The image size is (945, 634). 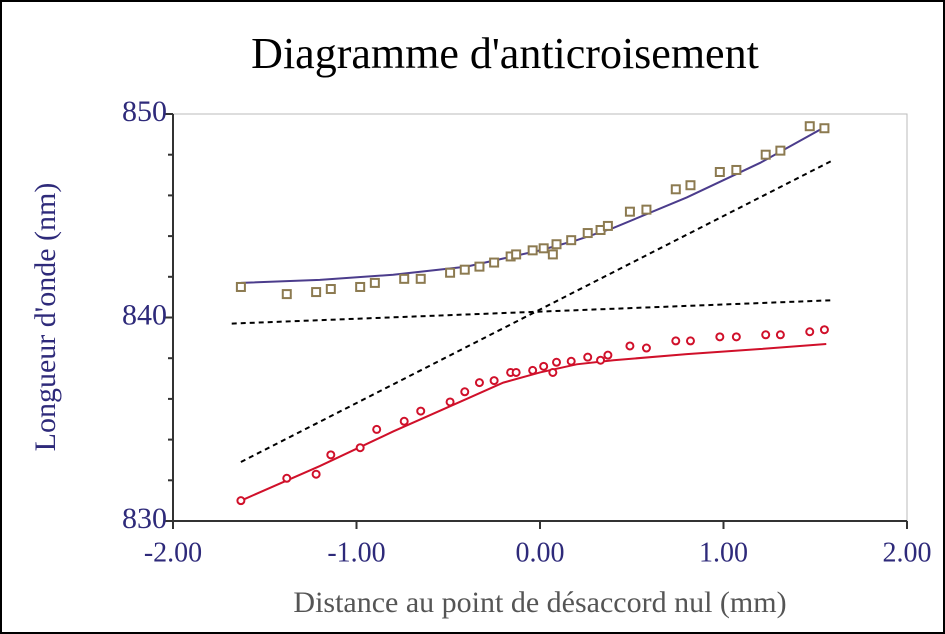 What do you see at coordinates (144, 314) in the screenshot?
I see `y-tick-label: 840` at bounding box center [144, 314].